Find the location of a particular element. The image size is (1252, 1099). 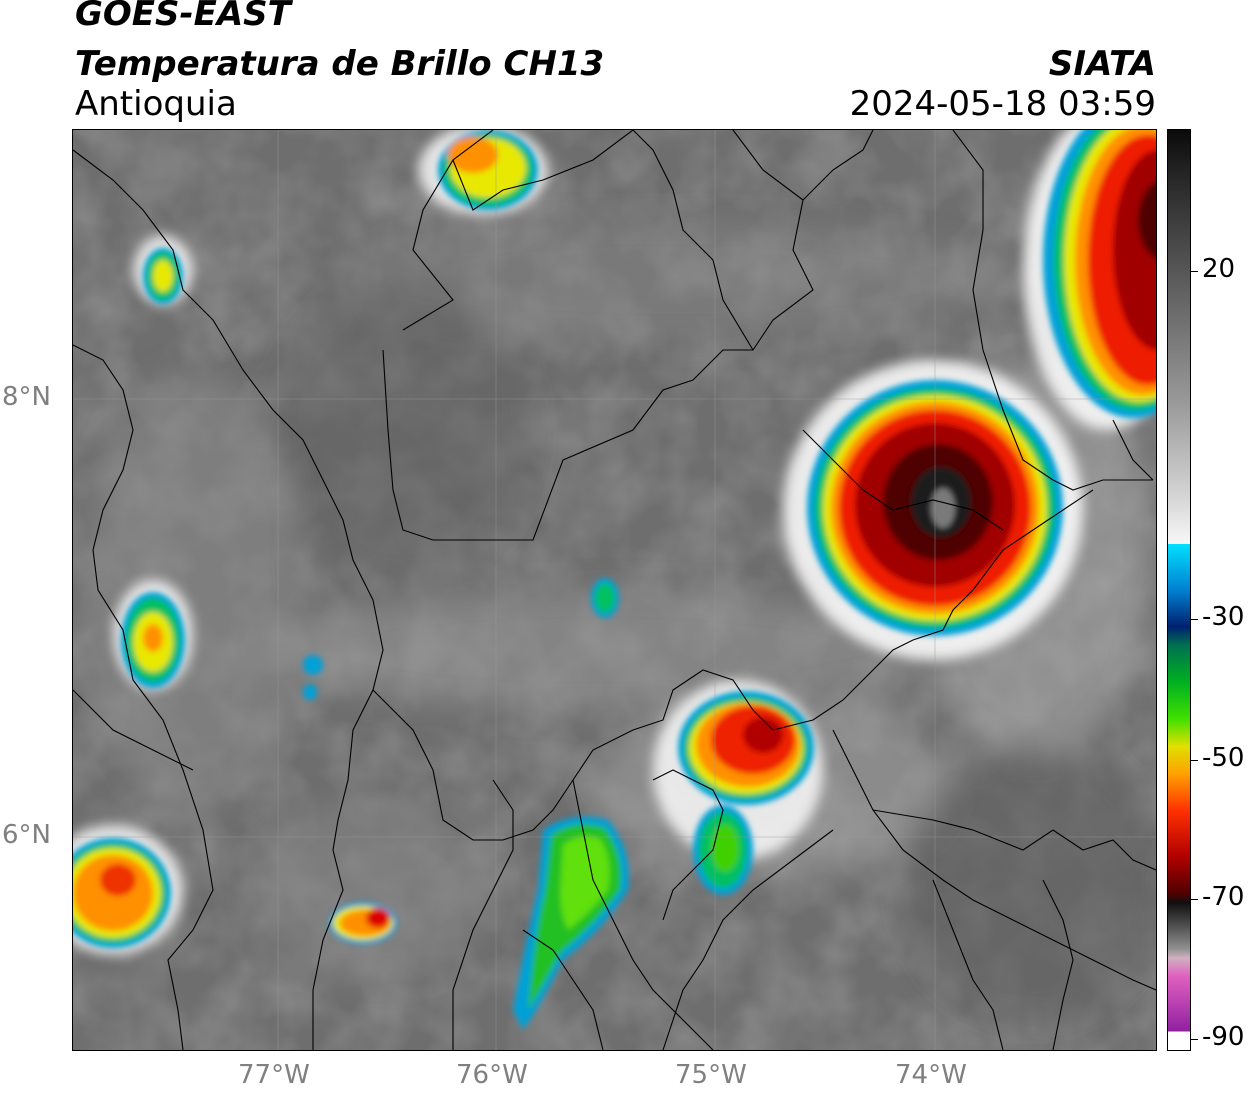

lon-label-75w: 75°W is located at coordinates (711, 1075).